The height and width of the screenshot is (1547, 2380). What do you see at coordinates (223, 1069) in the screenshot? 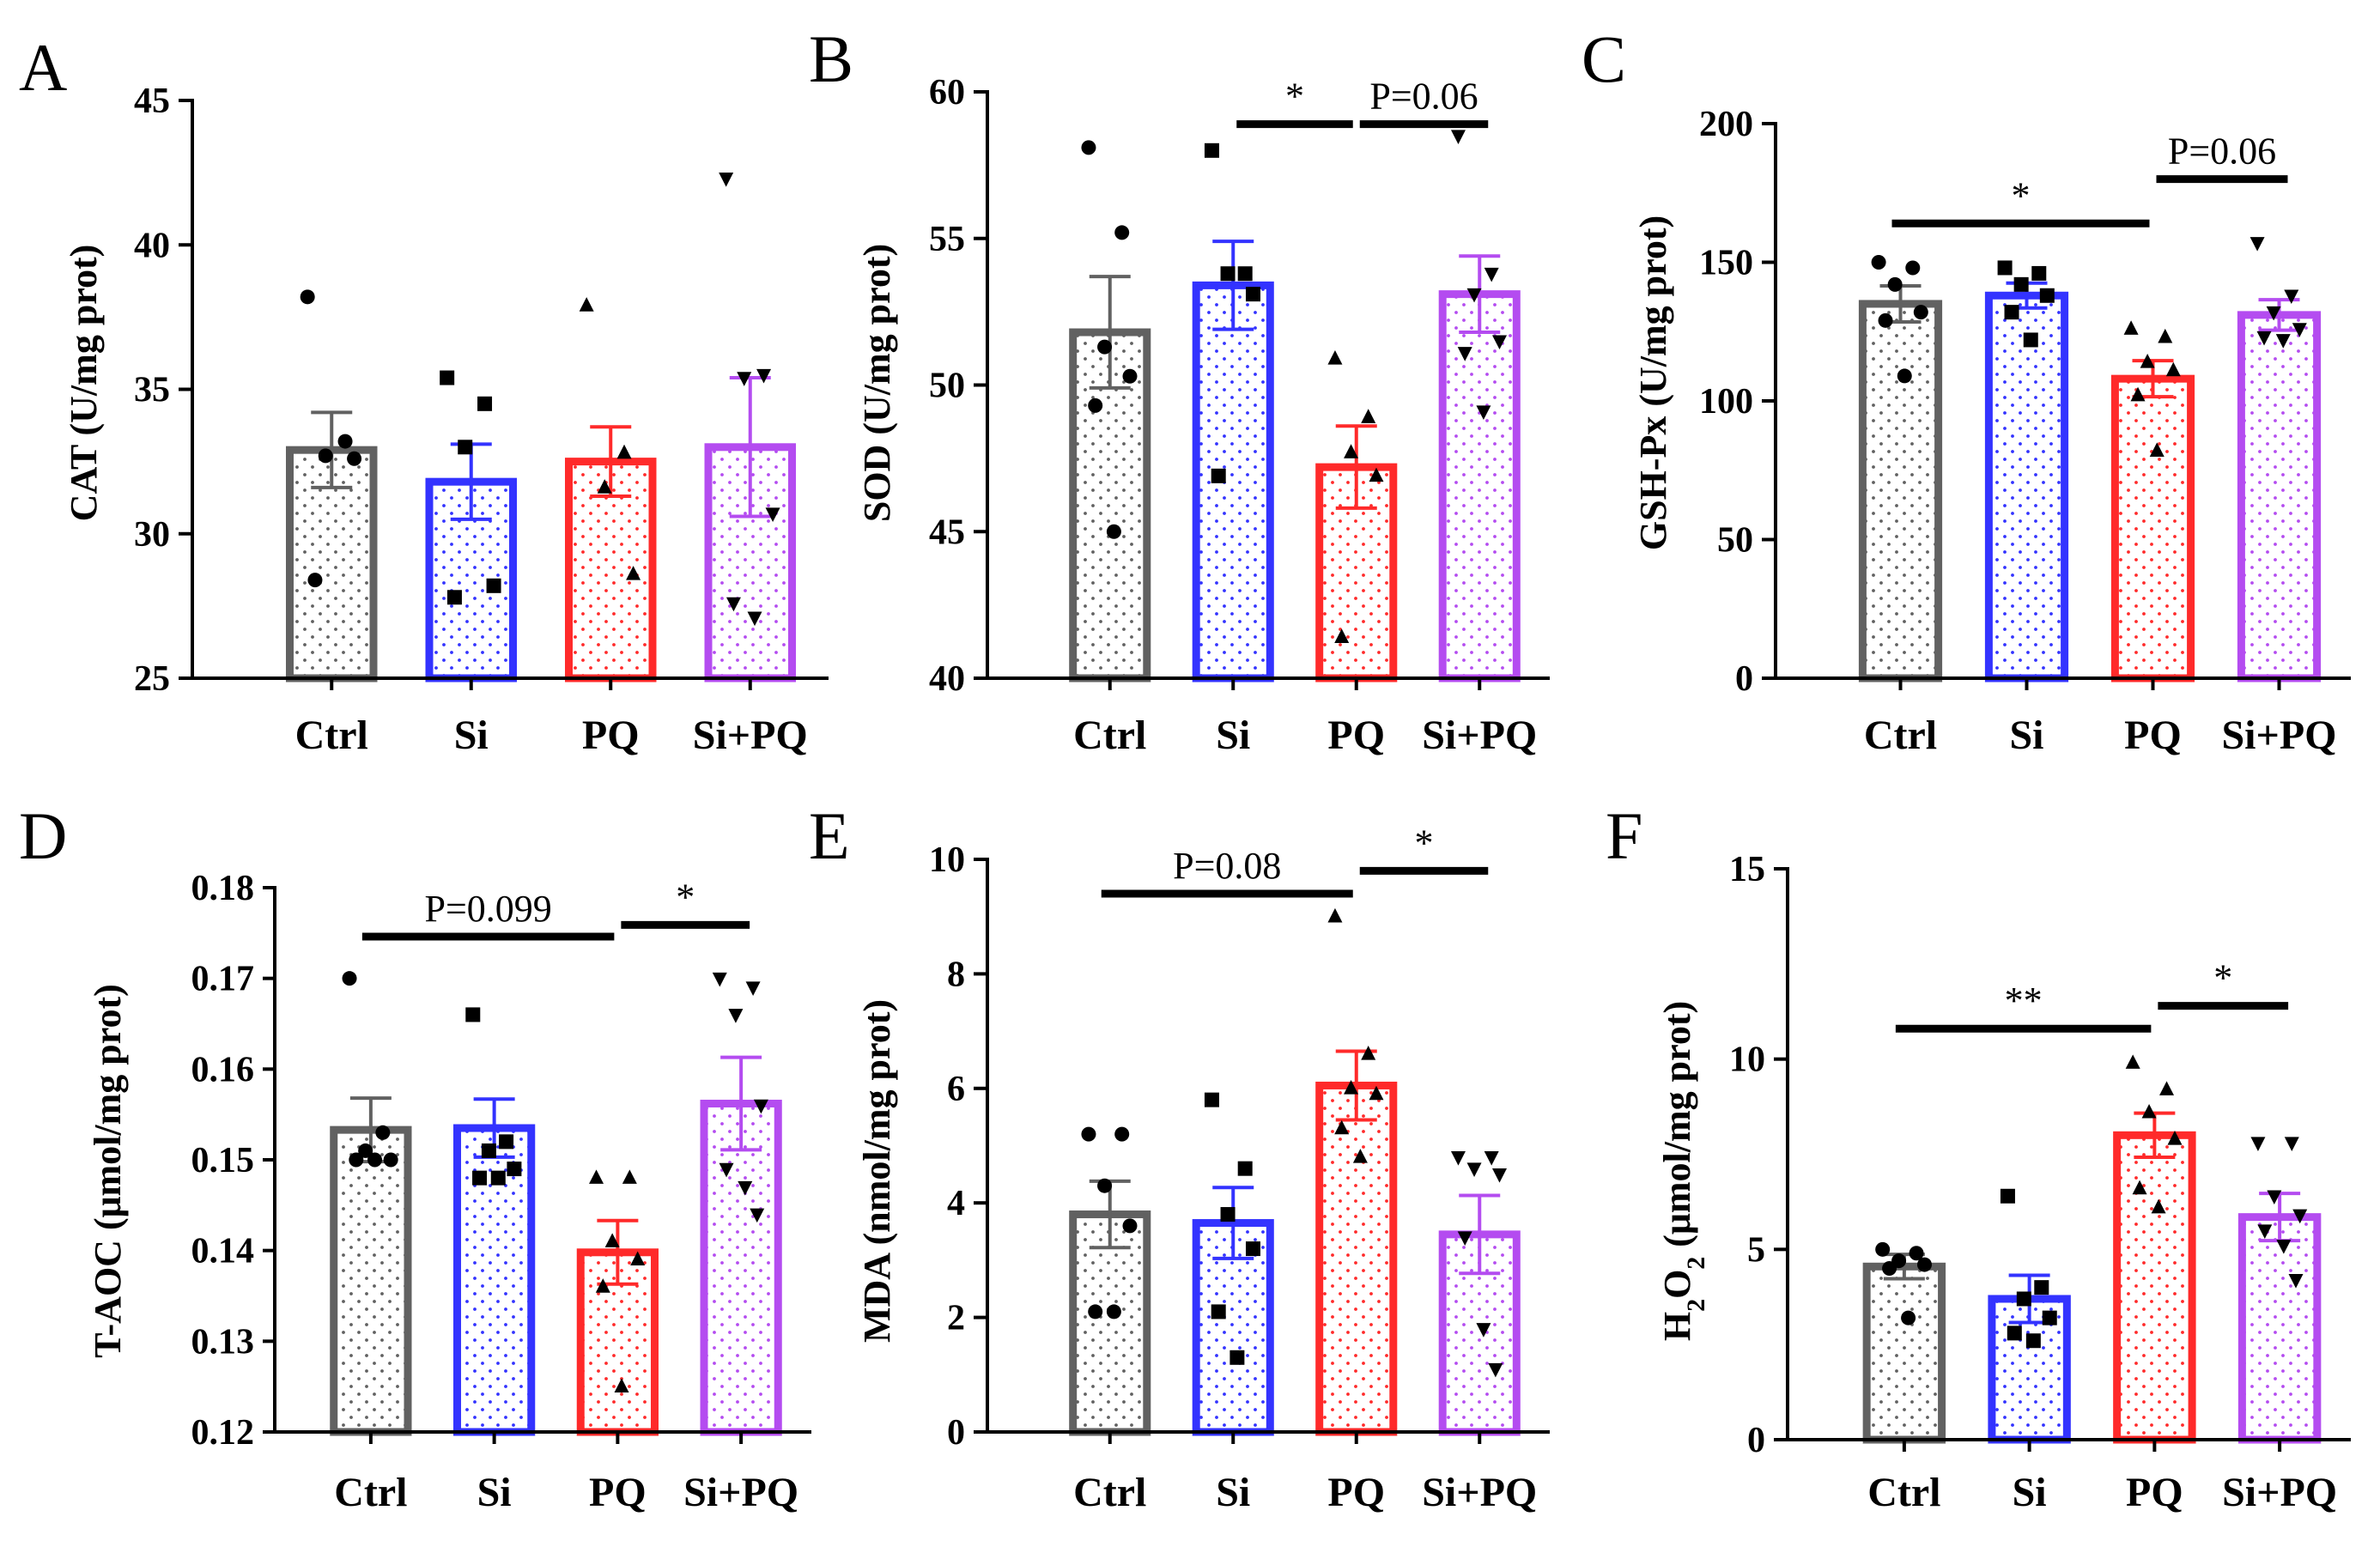
I see `y-tick-label: 0.16` at bounding box center [223, 1069].